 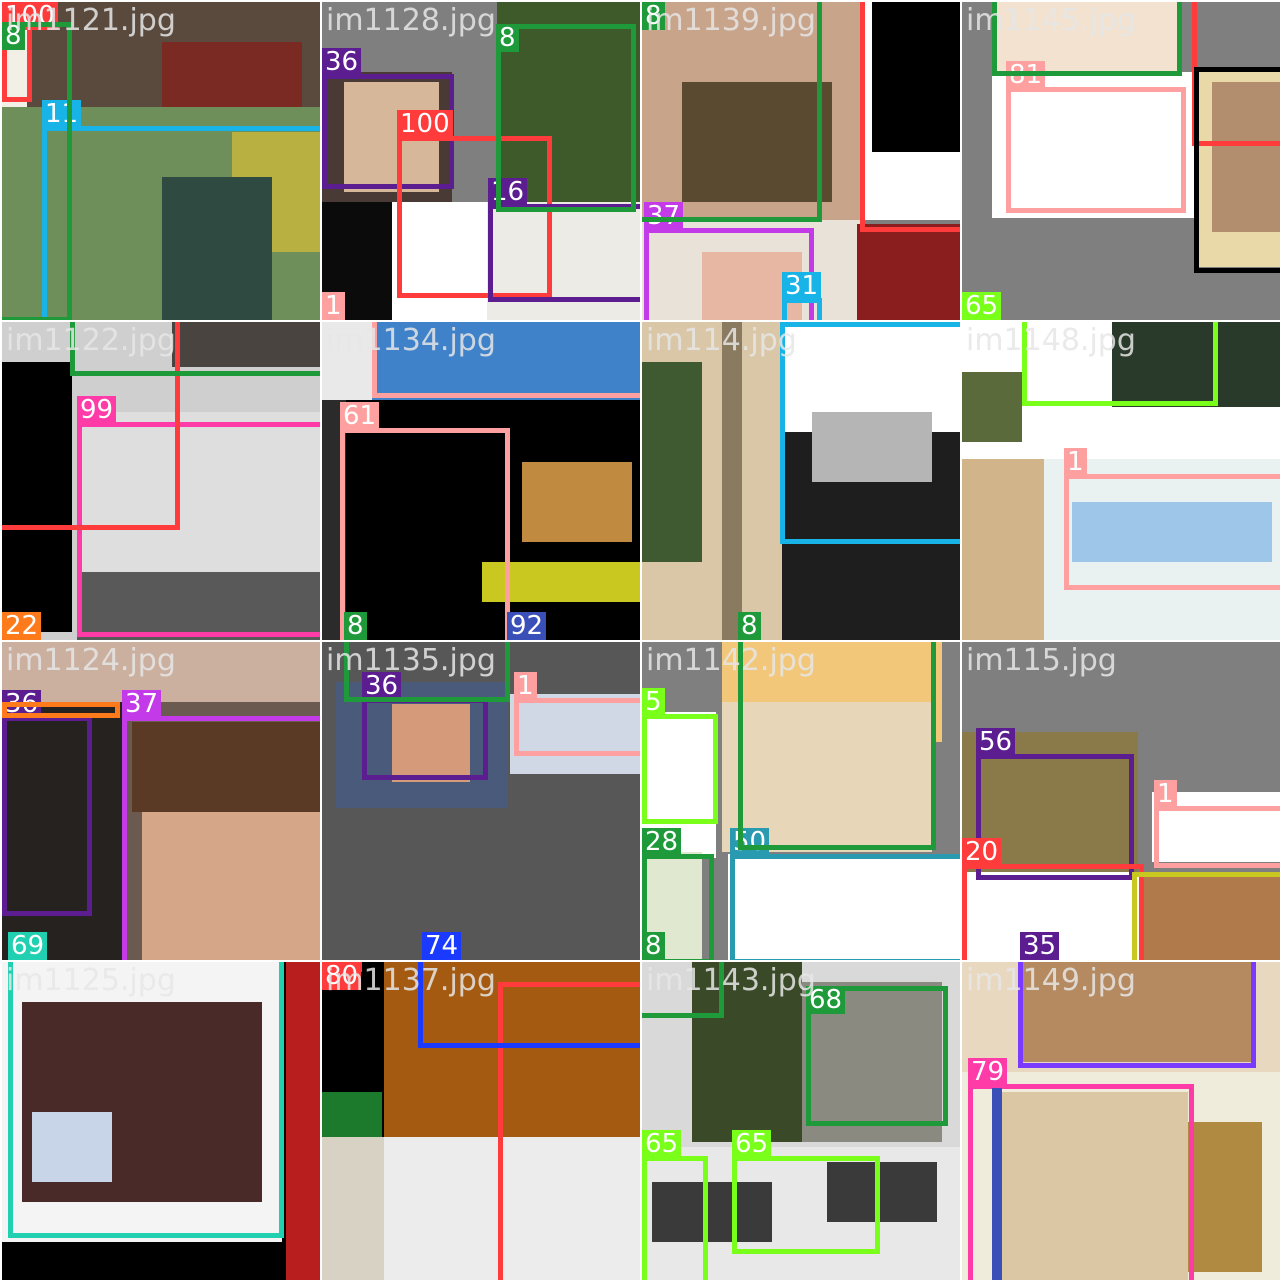 What do you see at coordinates (662, 1144) in the screenshot?
I see `box-label: 65` at bounding box center [662, 1144].